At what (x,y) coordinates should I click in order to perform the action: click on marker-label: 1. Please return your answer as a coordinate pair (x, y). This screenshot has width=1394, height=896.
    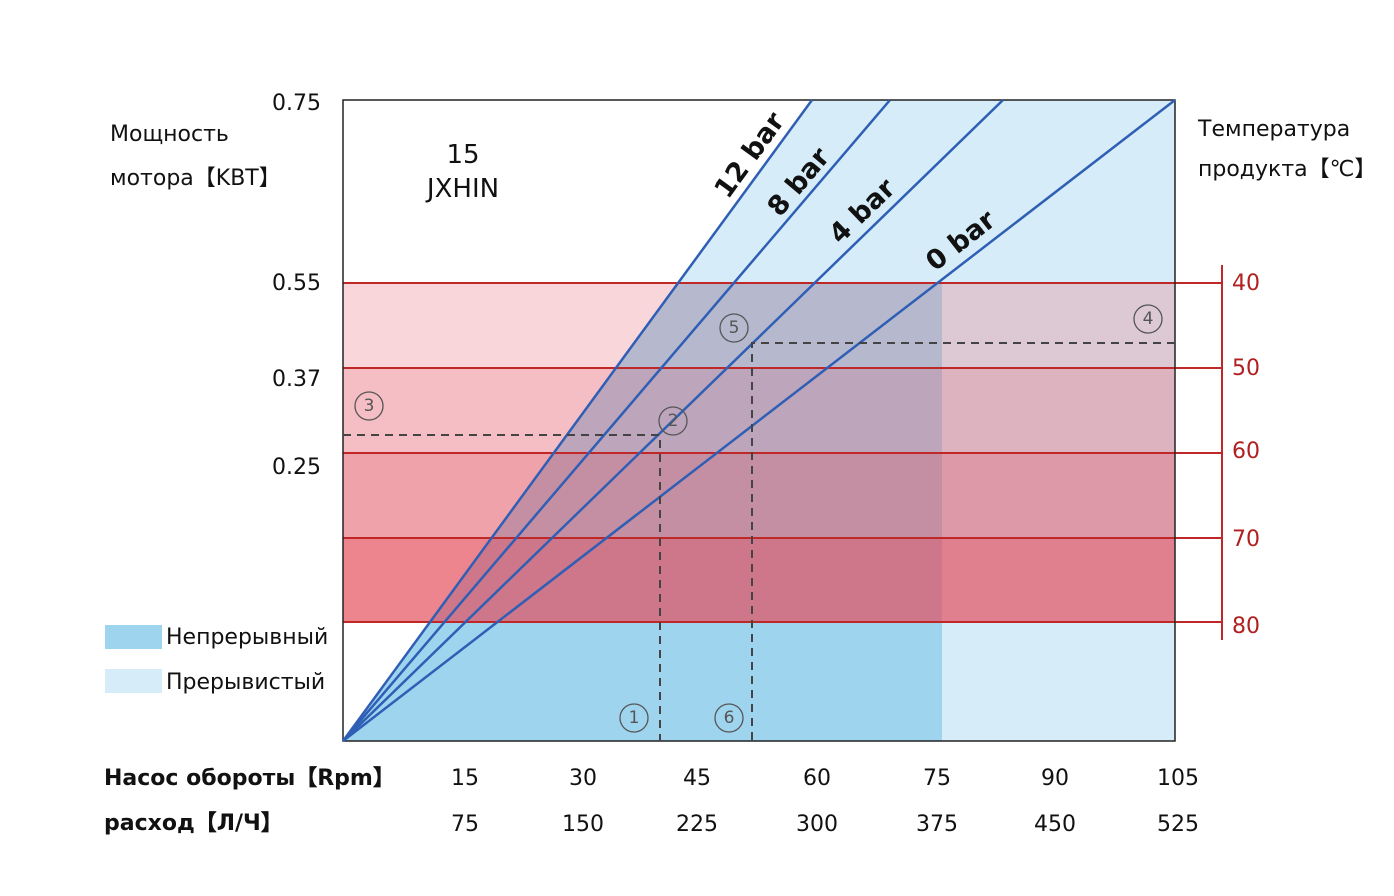
    Looking at the image, I should click on (634, 718).